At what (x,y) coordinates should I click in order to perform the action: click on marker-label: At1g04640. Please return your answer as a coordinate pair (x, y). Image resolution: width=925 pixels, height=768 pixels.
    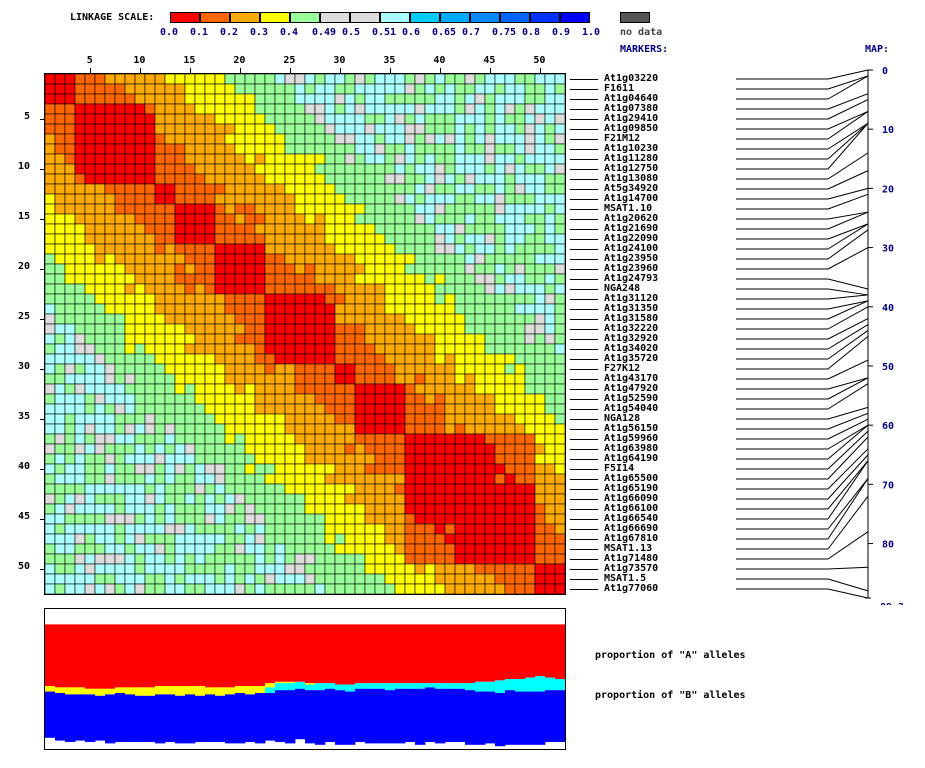
    Looking at the image, I should click on (631, 98).